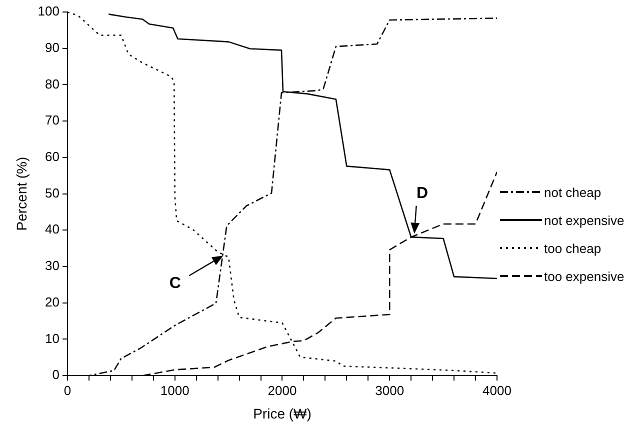 This screenshot has width=635, height=431. What do you see at coordinates (282, 390) in the screenshot?
I see `x-tick-label: 2000` at bounding box center [282, 390].